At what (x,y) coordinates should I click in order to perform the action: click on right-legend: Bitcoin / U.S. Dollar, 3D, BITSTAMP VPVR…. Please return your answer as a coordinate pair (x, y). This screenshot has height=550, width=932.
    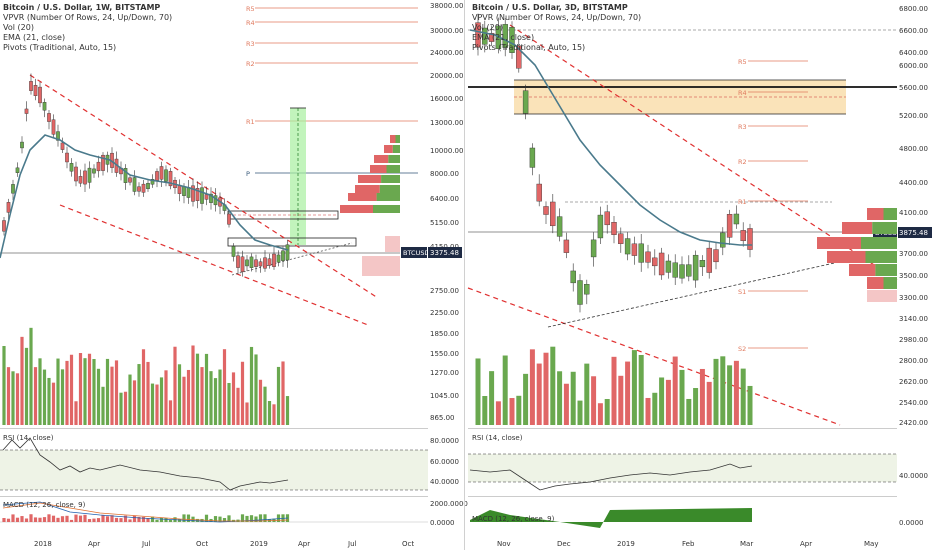
    Looking at the image, I should click on (556, 28).